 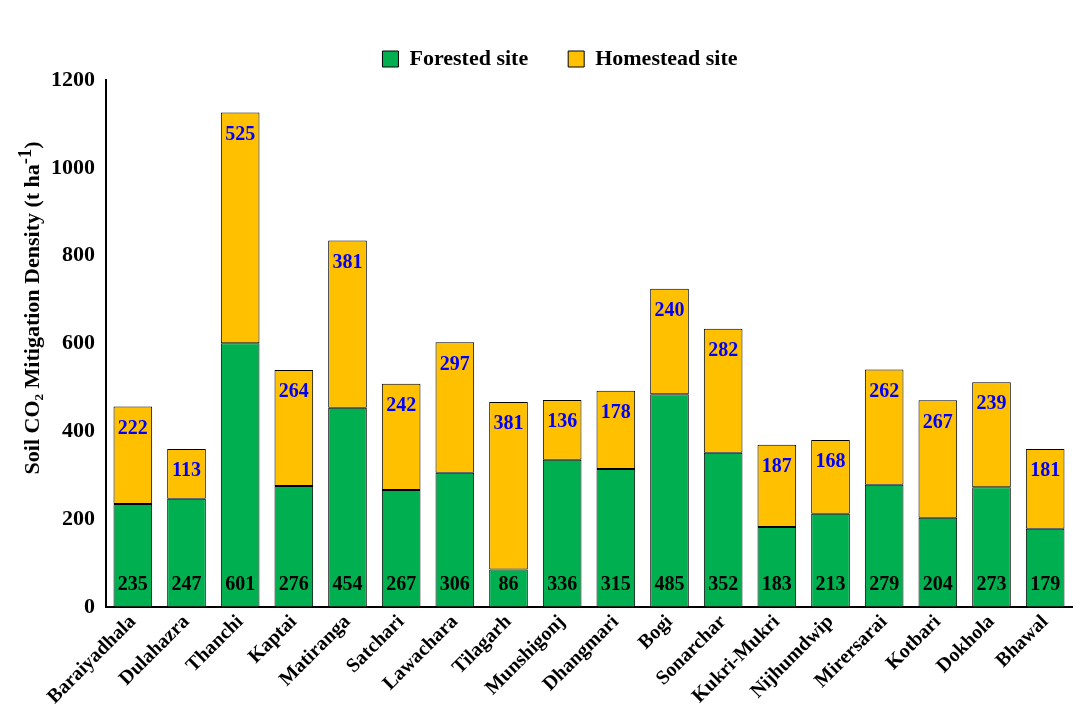 What do you see at coordinates (991, 402) in the screenshot?
I see `data-label: 239` at bounding box center [991, 402].